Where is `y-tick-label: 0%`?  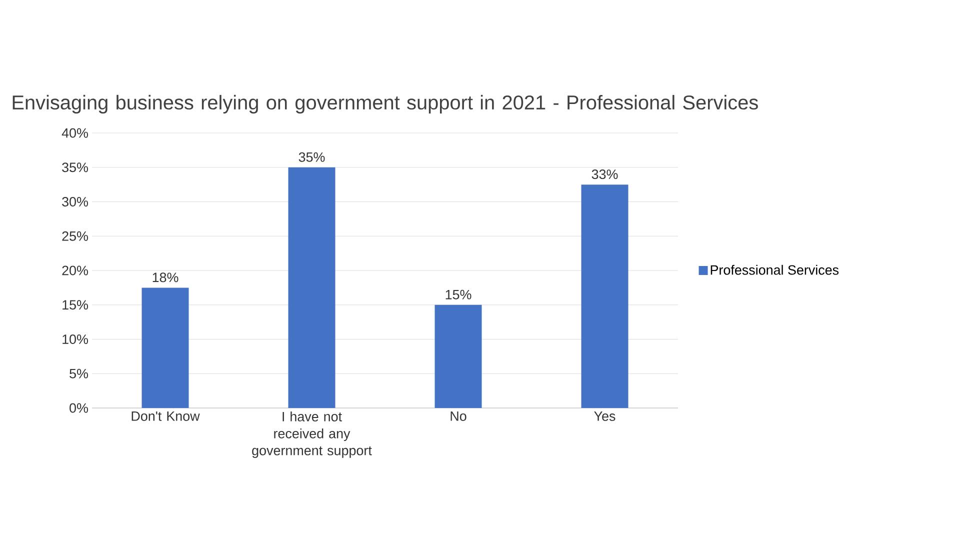
y-tick-label: 0% is located at coordinates (79, 408).